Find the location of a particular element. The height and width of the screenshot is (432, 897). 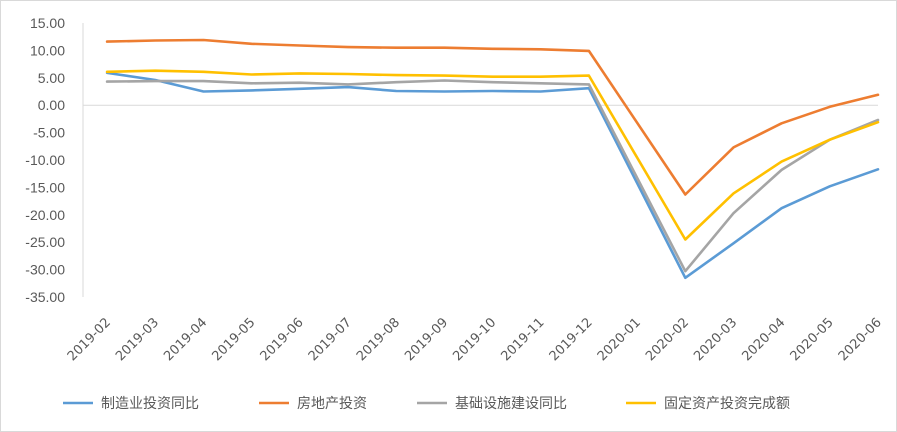

x-tick-label: 2020-05 is located at coordinates (812, 339).